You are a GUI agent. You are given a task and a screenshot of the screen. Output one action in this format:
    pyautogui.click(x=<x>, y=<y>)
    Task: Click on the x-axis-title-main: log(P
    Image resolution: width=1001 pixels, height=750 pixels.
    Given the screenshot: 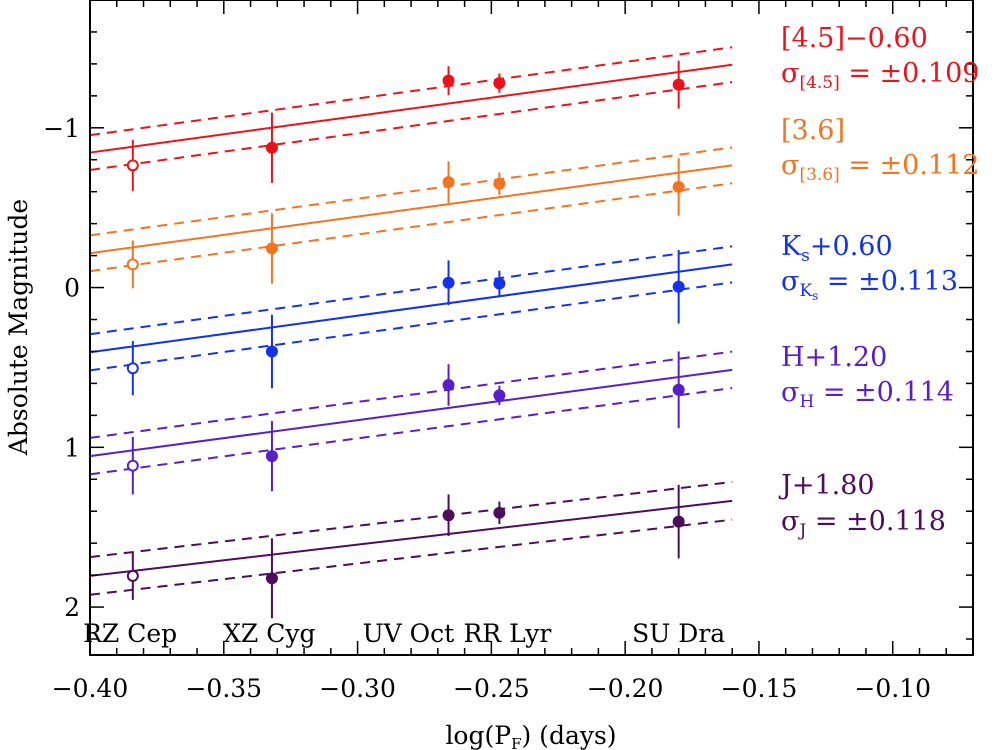 What is the action you would take?
    pyautogui.click(x=478, y=735)
    